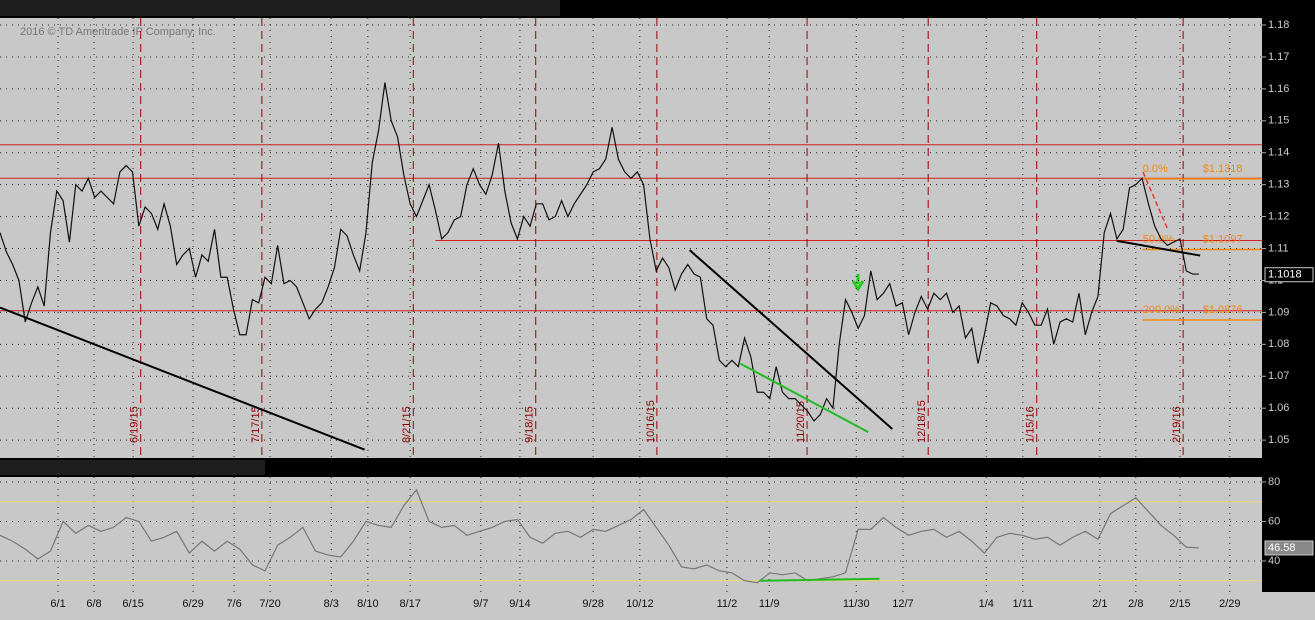 This screenshot has height=620, width=1315. Describe the element at coordinates (592, 604) in the screenshot. I see `x-tick-label: 9/28` at that location.